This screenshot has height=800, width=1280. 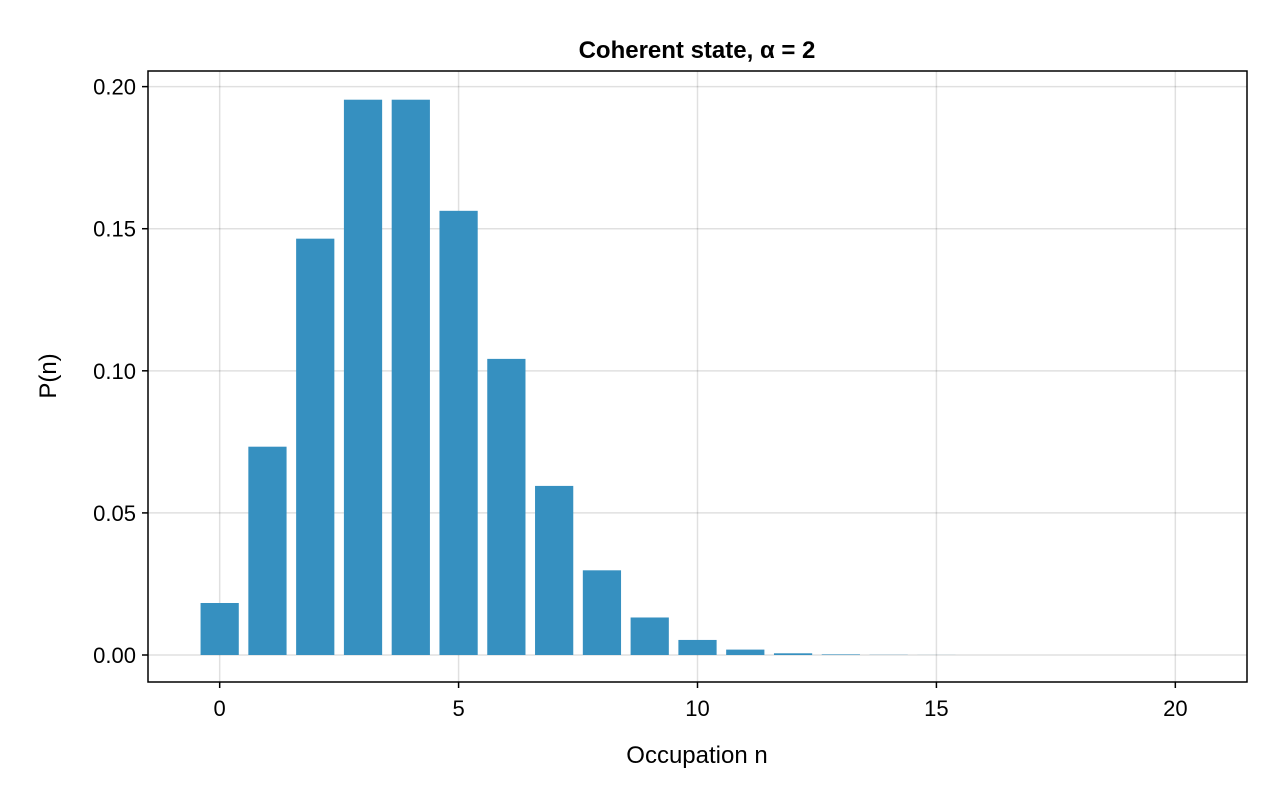 What do you see at coordinates (114, 513) in the screenshot?
I see `y-tick-label: 0.05` at bounding box center [114, 513].